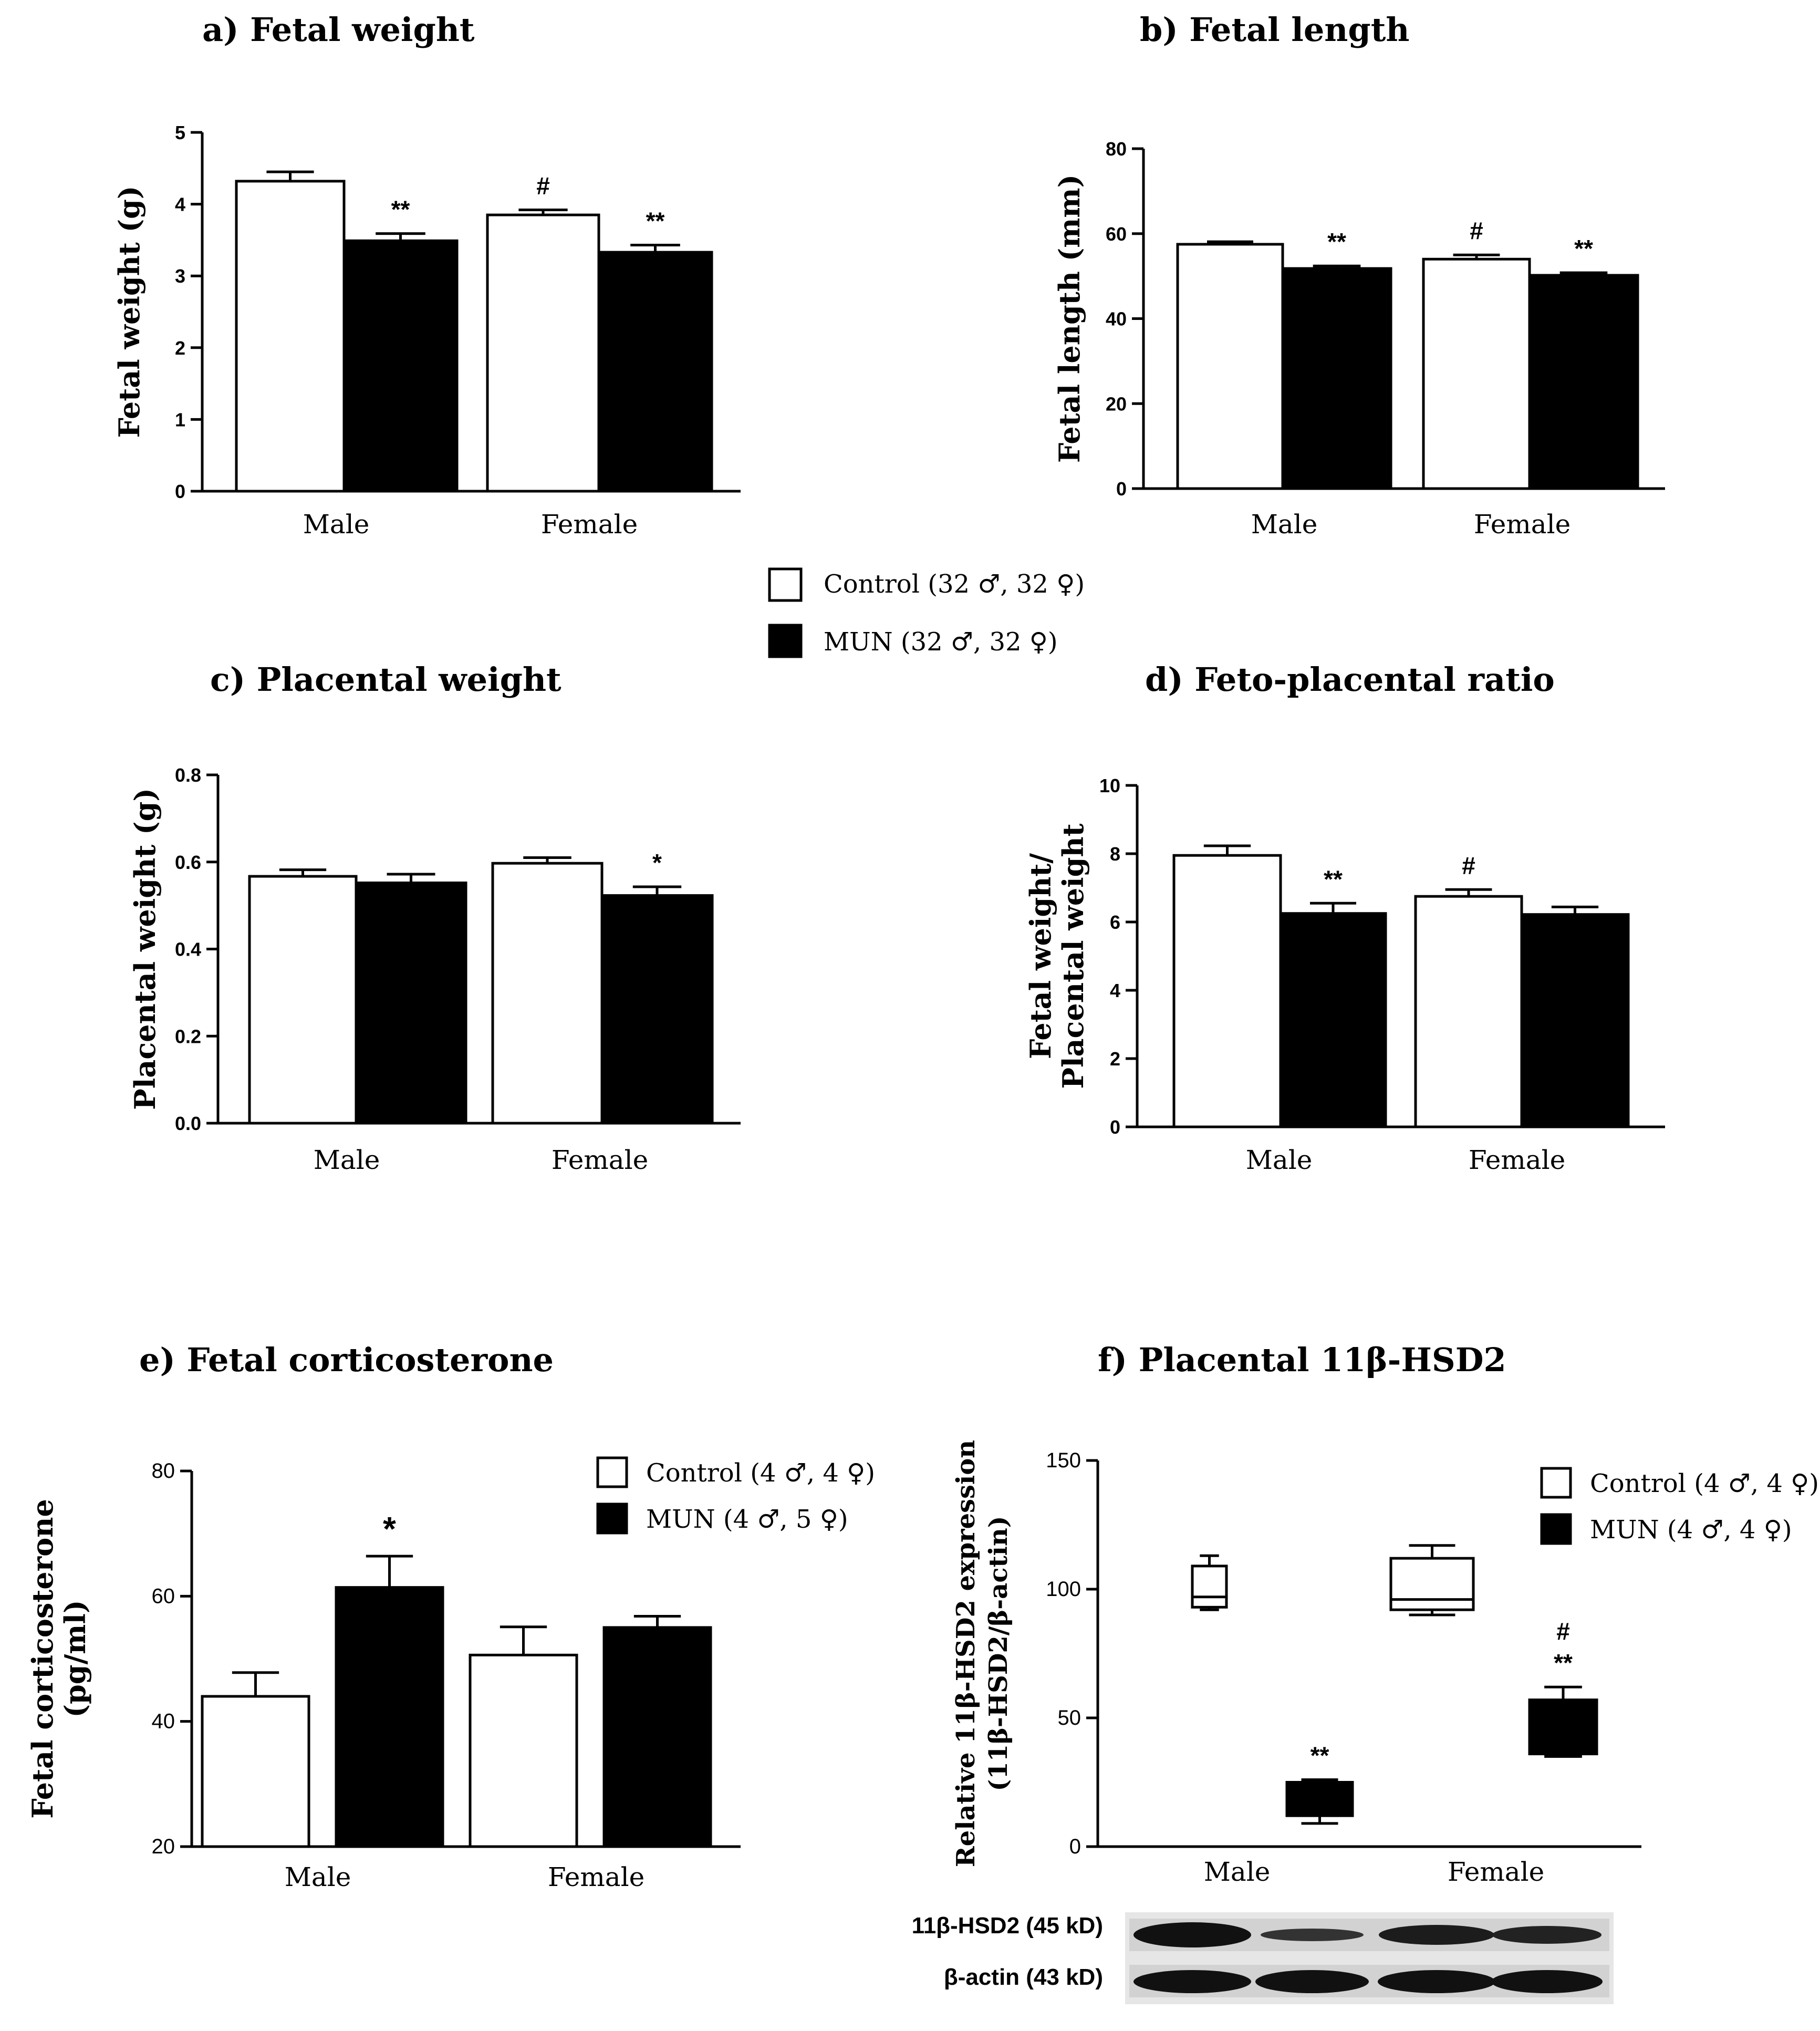 The image size is (1820, 2031). What do you see at coordinates (1284, 524) in the screenshot?
I see `x-category-label-b: Male` at bounding box center [1284, 524].